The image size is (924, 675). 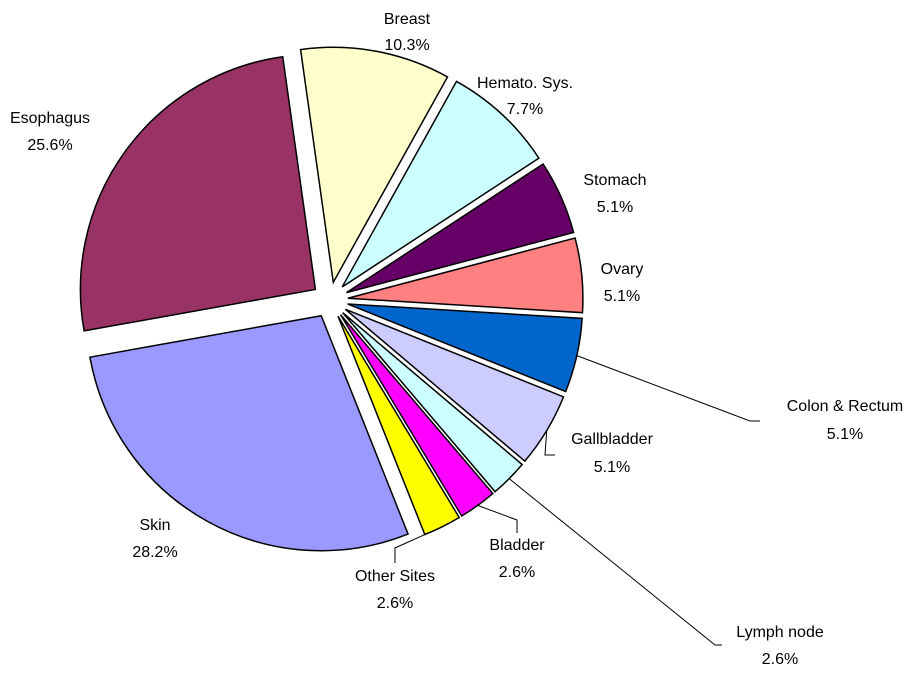 I want to click on slice-label: Esophagus, so click(x=50, y=118).